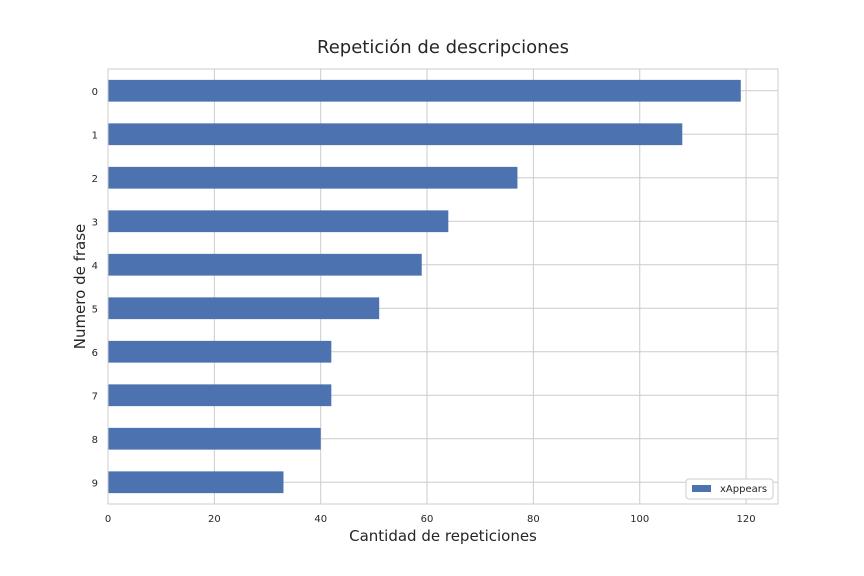  What do you see at coordinates (95, 266) in the screenshot?
I see `y-tick-label: 4` at bounding box center [95, 266].